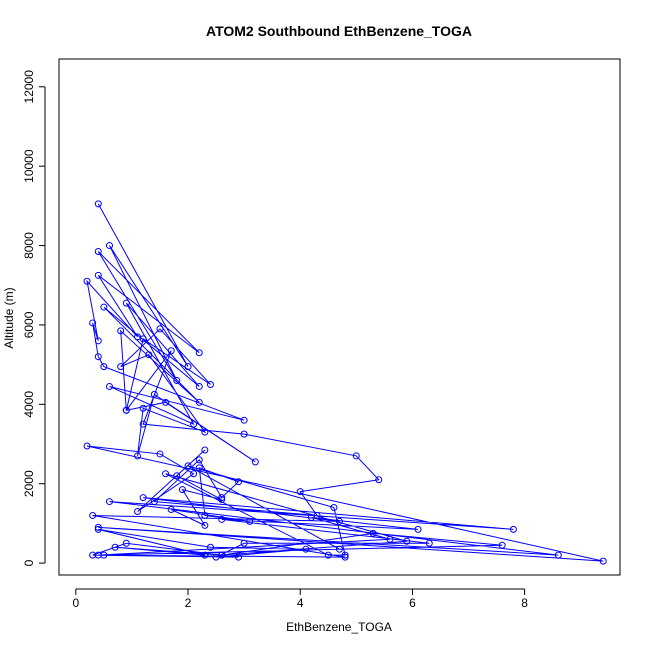 The height and width of the screenshot is (650, 650). I want to click on x-tick-label: 2, so click(188, 603).